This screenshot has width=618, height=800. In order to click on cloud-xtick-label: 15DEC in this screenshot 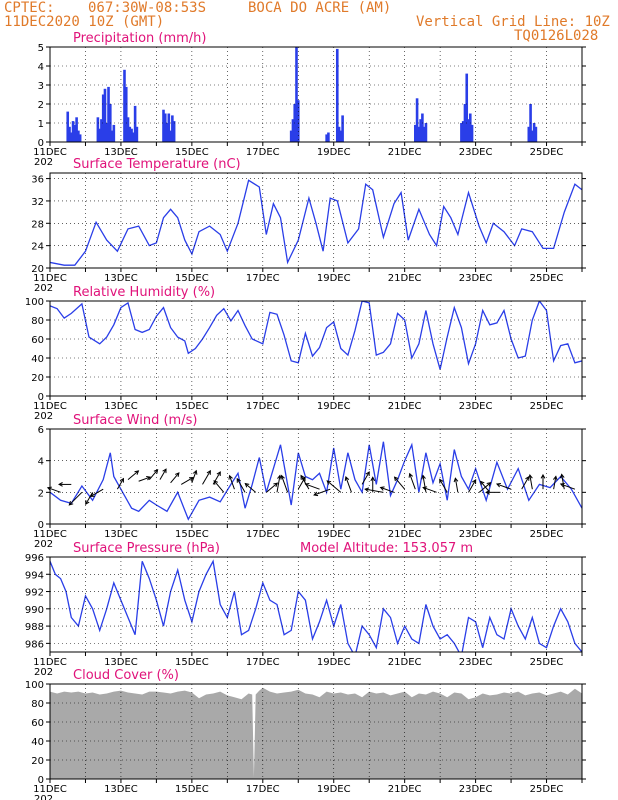, I will do `click(192, 789)`.